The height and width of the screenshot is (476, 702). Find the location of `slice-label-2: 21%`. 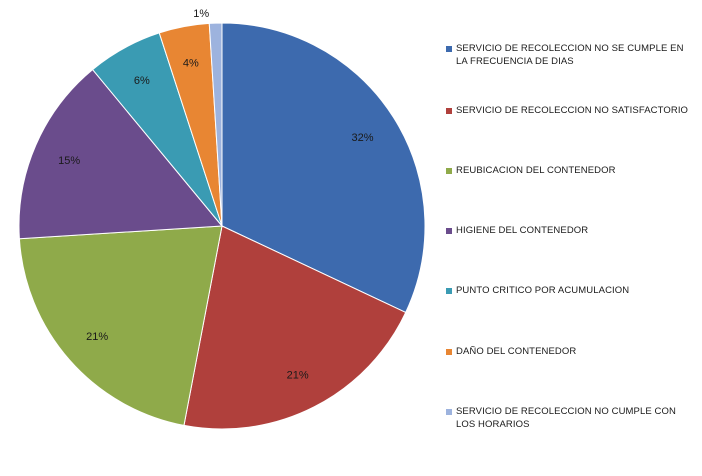

slice-label-2: 21% is located at coordinates (298, 375).